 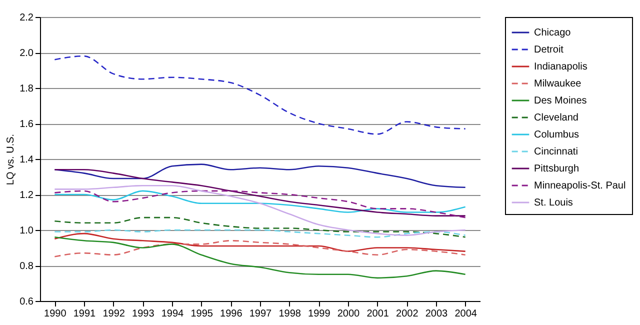 What do you see at coordinates (260, 314) in the screenshot?
I see `x-tick-label: 1997` at bounding box center [260, 314].